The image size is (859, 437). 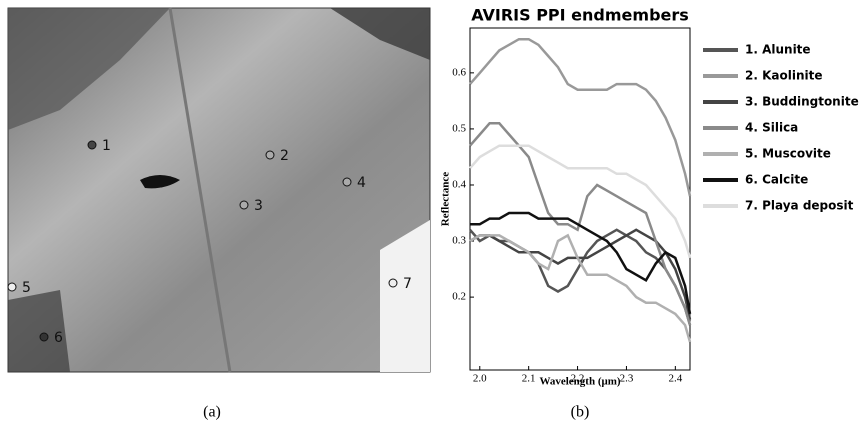 I want to click on marker-label: 1, so click(x=106, y=146).